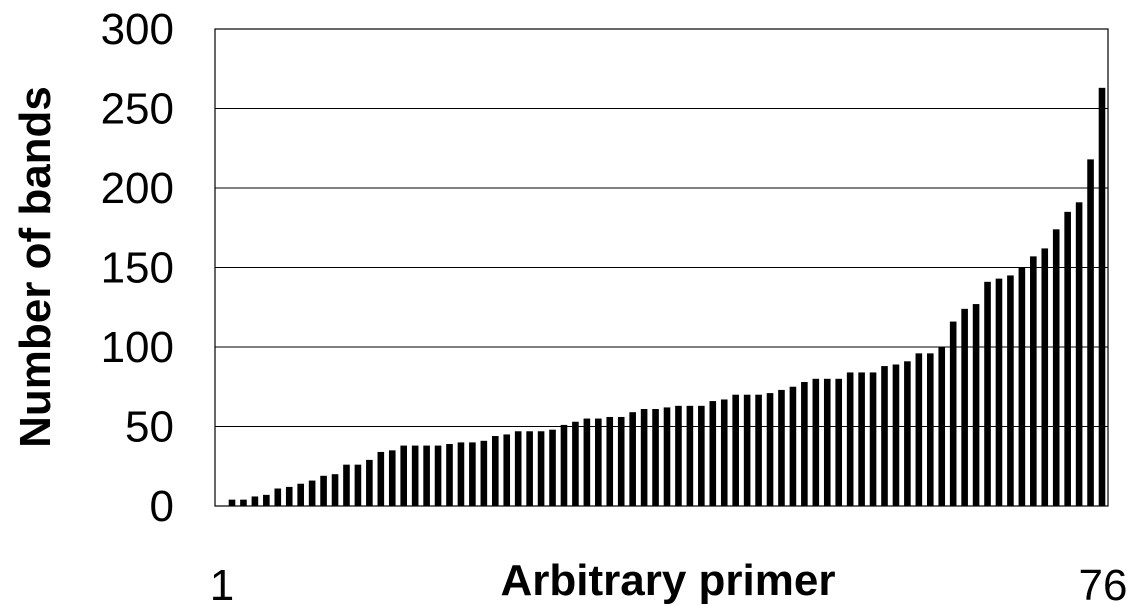 The height and width of the screenshot is (607, 1134). Describe the element at coordinates (1103, 584) in the screenshot. I see `x-tick-label-last: 76` at that location.